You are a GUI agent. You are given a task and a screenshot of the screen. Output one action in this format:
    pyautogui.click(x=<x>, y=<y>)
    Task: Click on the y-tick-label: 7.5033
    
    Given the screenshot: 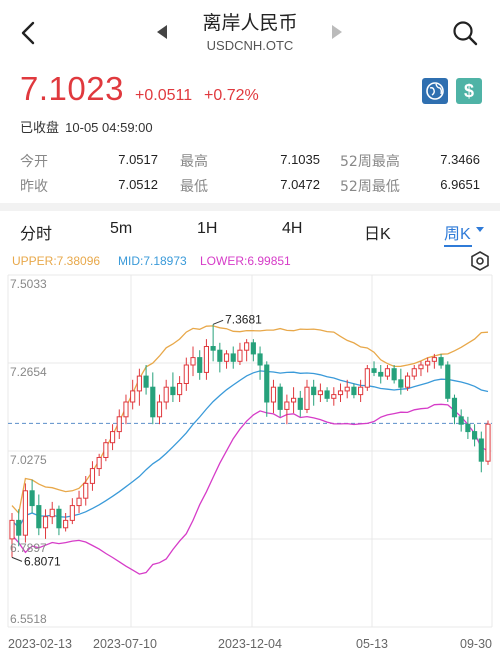 What is the action you would take?
    pyautogui.click(x=28, y=284)
    